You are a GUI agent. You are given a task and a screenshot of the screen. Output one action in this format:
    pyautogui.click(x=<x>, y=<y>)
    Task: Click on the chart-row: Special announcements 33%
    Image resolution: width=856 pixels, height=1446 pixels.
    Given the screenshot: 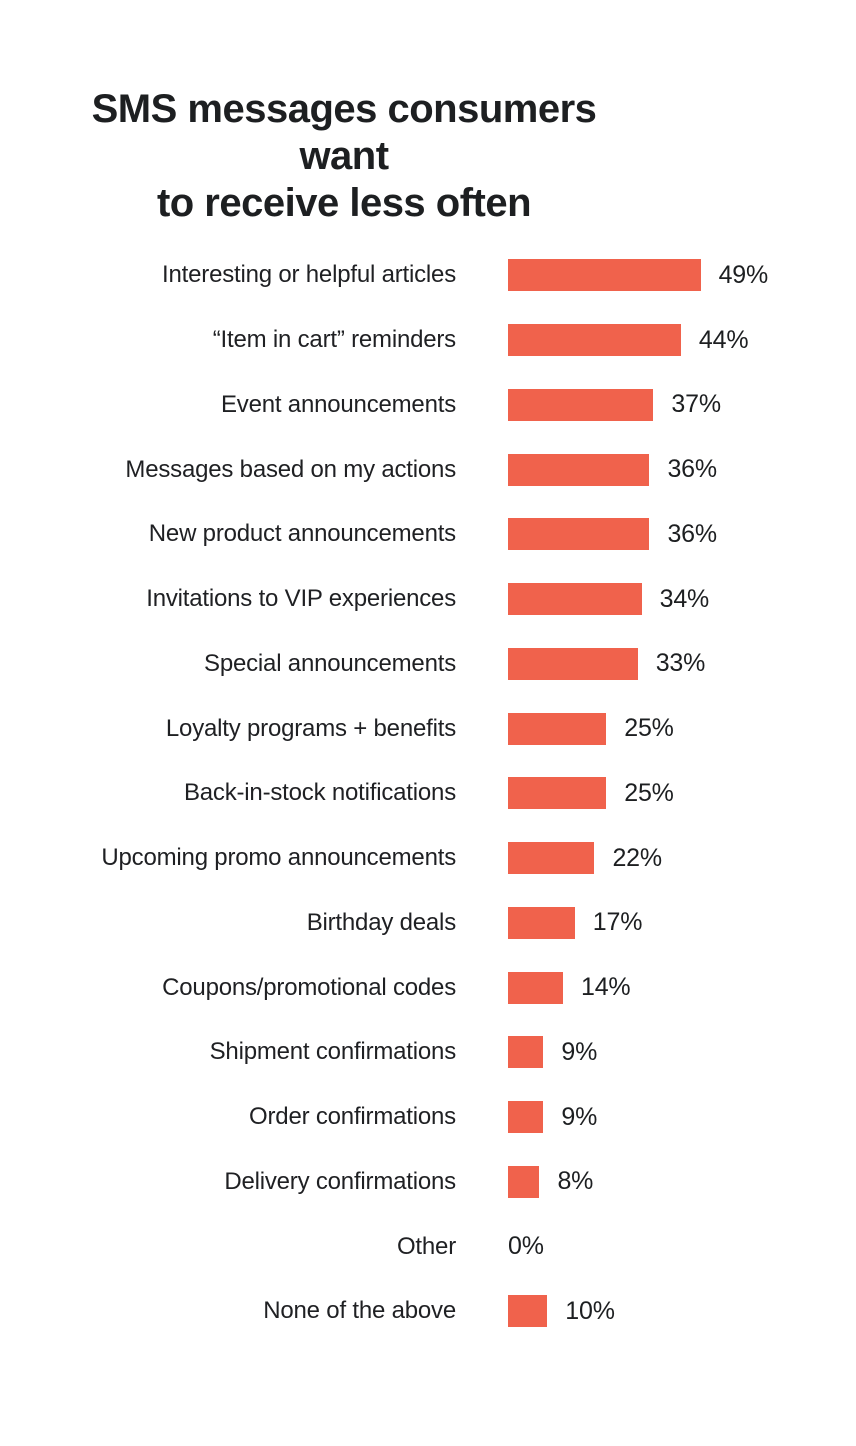 What is the action you would take?
    pyautogui.click(x=428, y=664)
    